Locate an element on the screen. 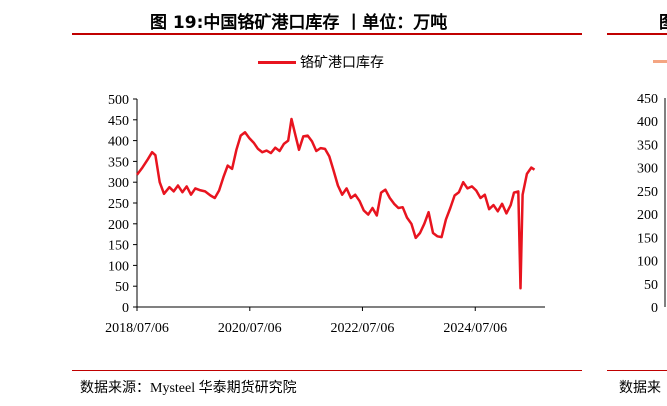  right-legend-swatch is located at coordinates (660, 61).